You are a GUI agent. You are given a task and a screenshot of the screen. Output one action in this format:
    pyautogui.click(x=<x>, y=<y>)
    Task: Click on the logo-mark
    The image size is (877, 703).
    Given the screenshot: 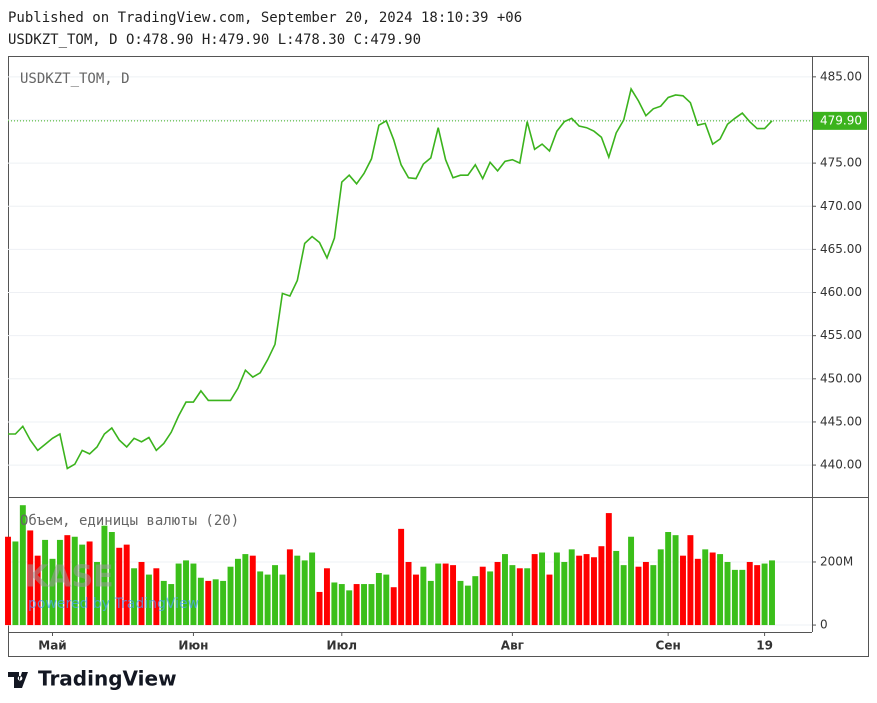 What is the action you would take?
    pyautogui.click(x=18, y=680)
    